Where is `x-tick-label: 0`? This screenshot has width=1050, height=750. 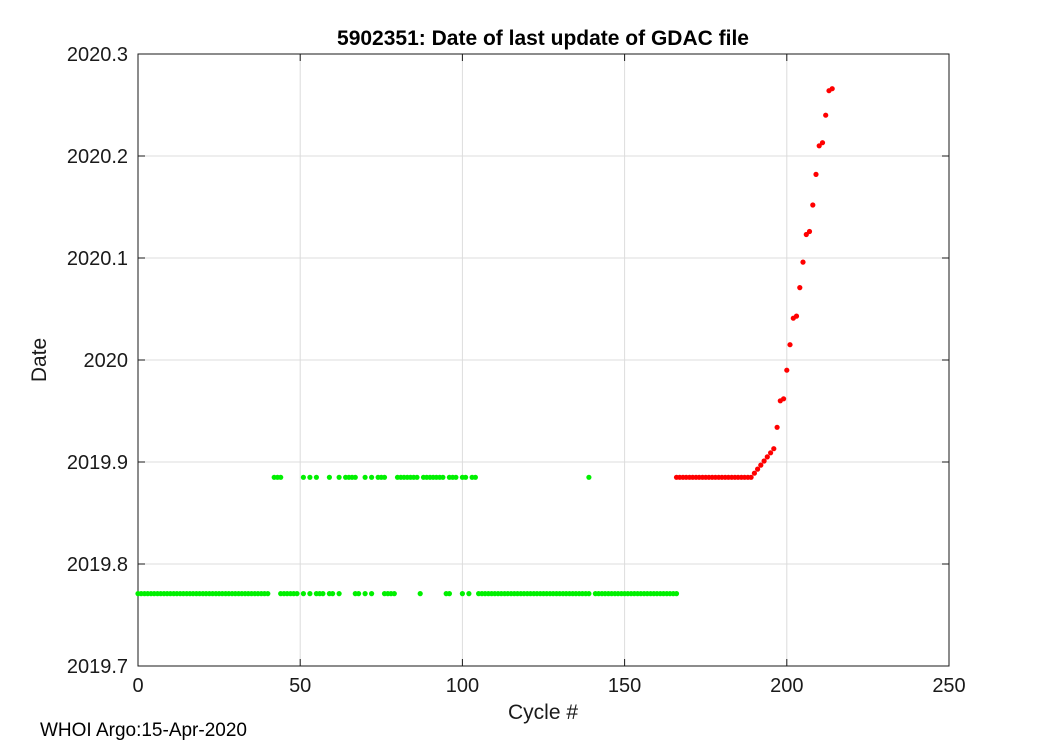 x-tick-label: 0 is located at coordinates (137, 686).